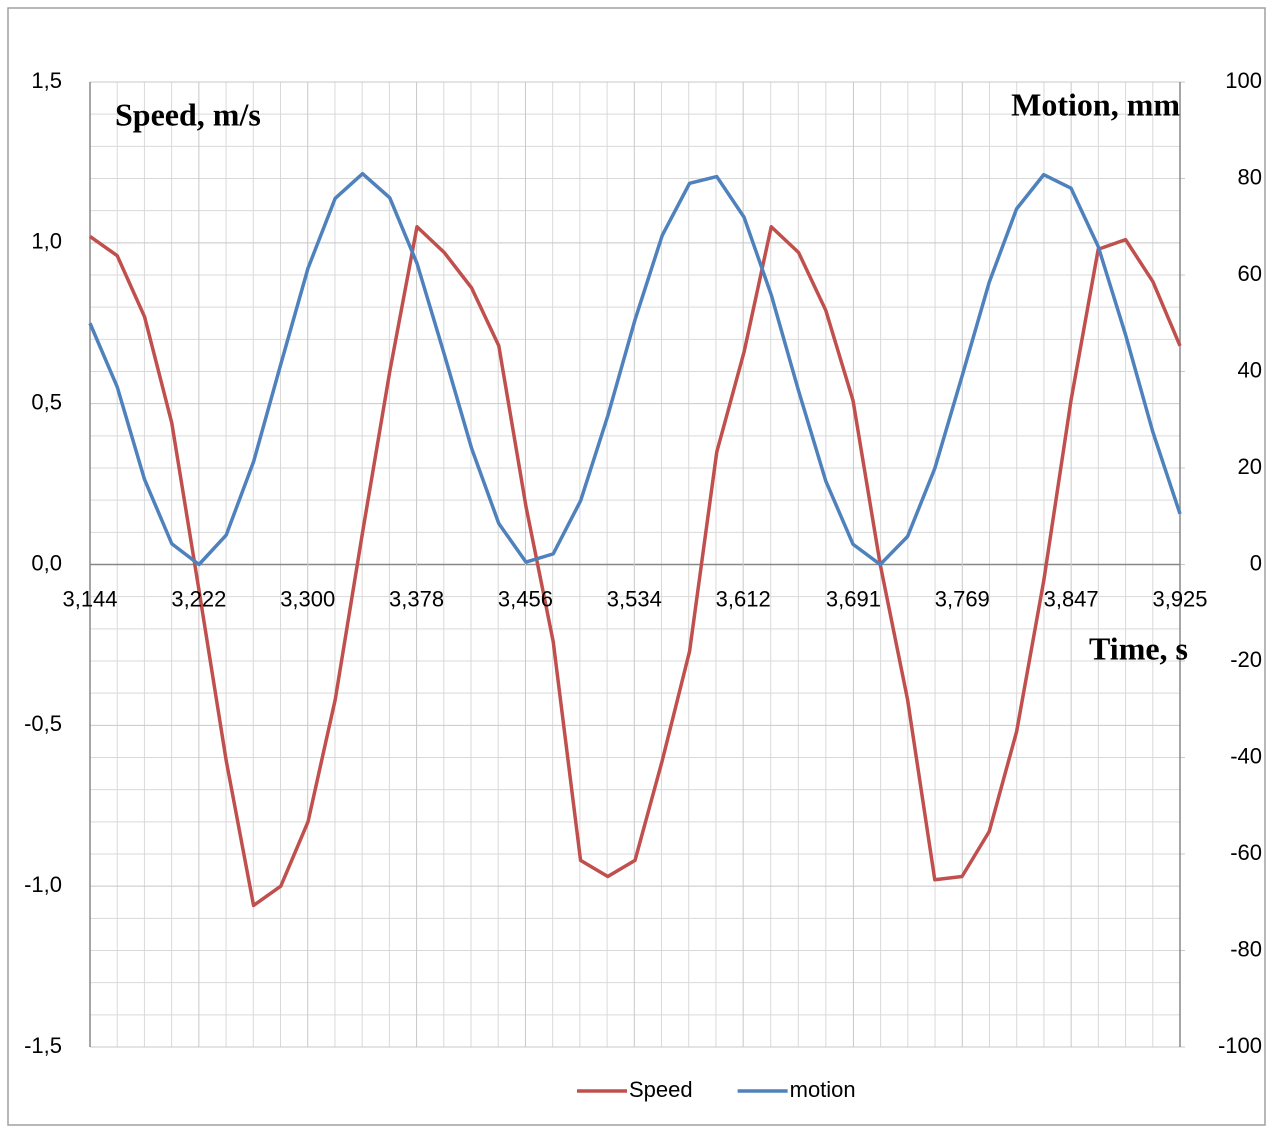  What do you see at coordinates (1246, 659) in the screenshot?
I see `y2-tick-label: -20` at bounding box center [1246, 659].